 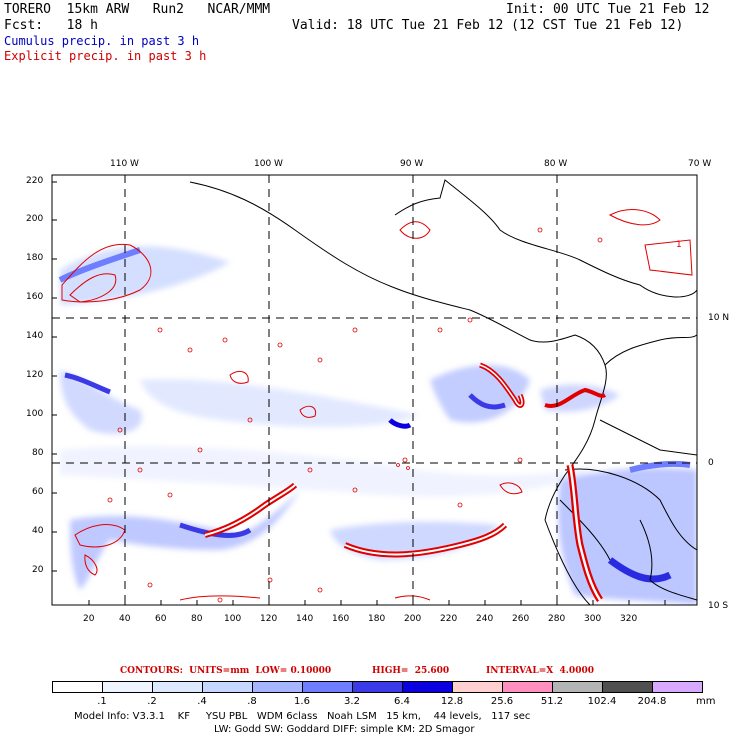 I want to click on x-tick: 260, so click(x=521, y=619).